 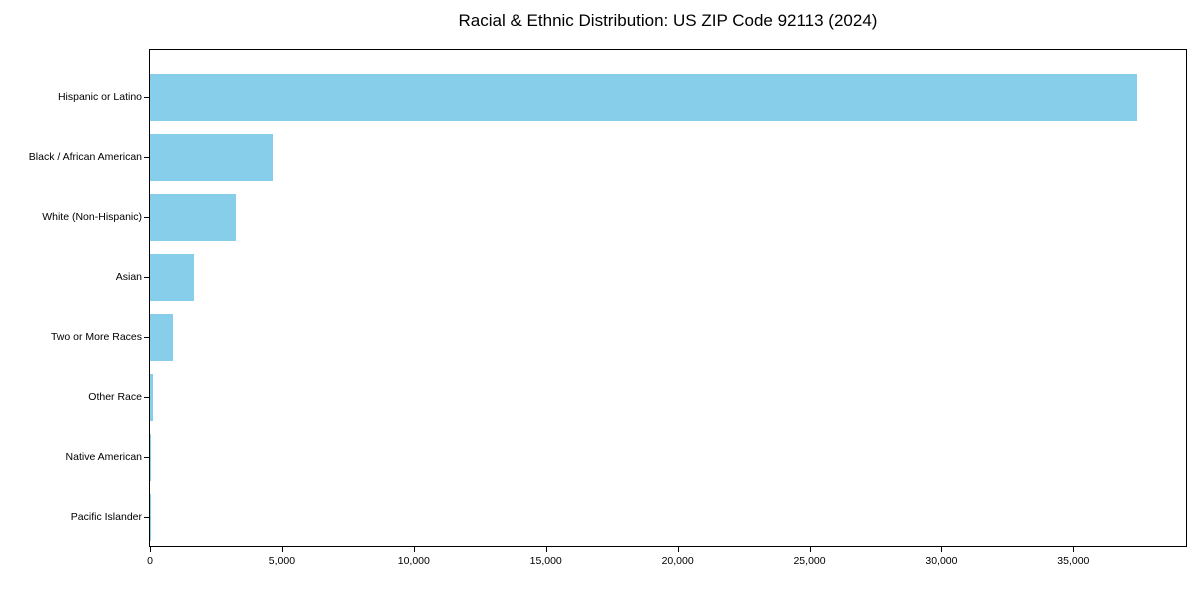 I want to click on y-tick-label: Black / African American, so click(x=85, y=156).